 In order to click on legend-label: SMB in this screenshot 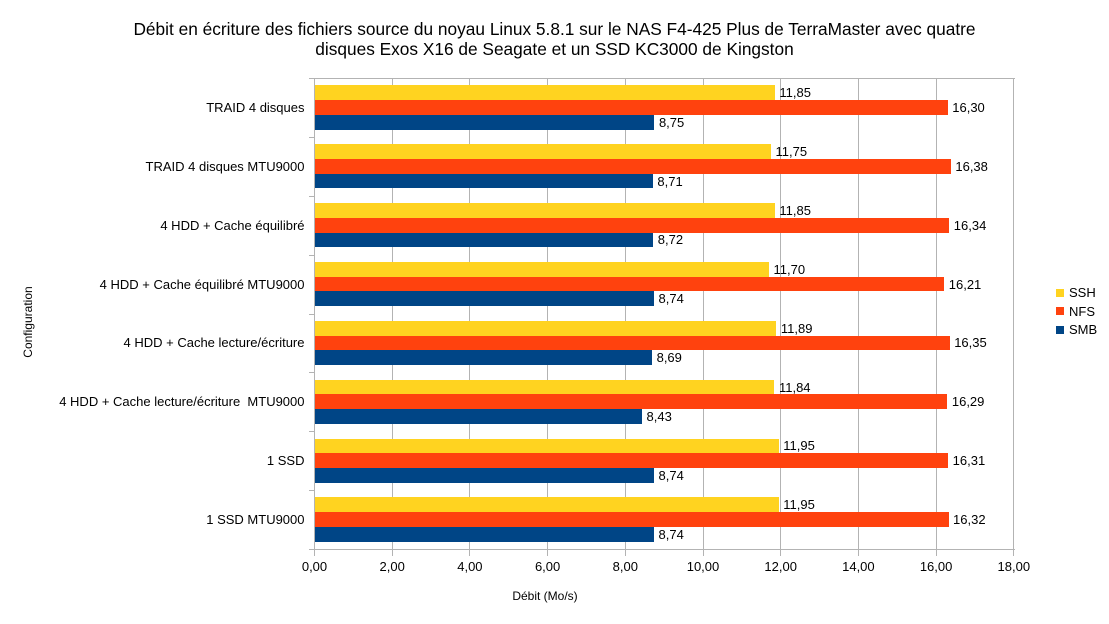, I will do `click(1083, 330)`.